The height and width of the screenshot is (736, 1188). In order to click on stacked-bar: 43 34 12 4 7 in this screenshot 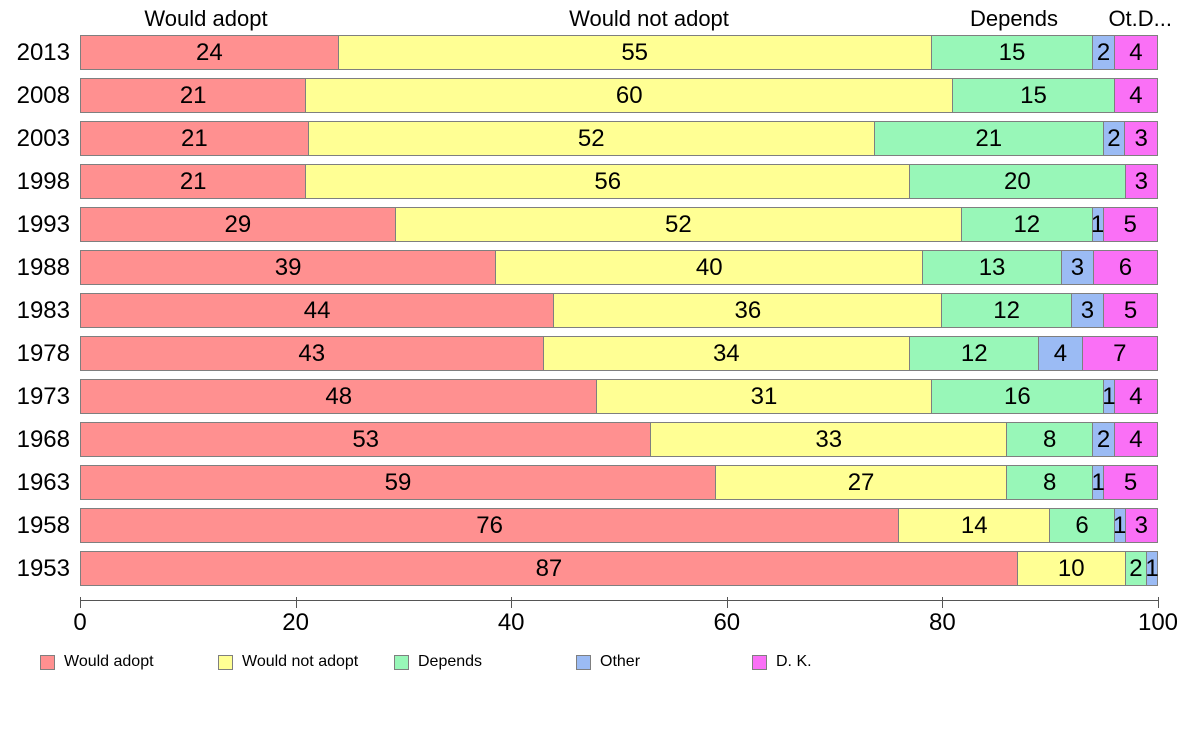, I will do `click(619, 353)`.